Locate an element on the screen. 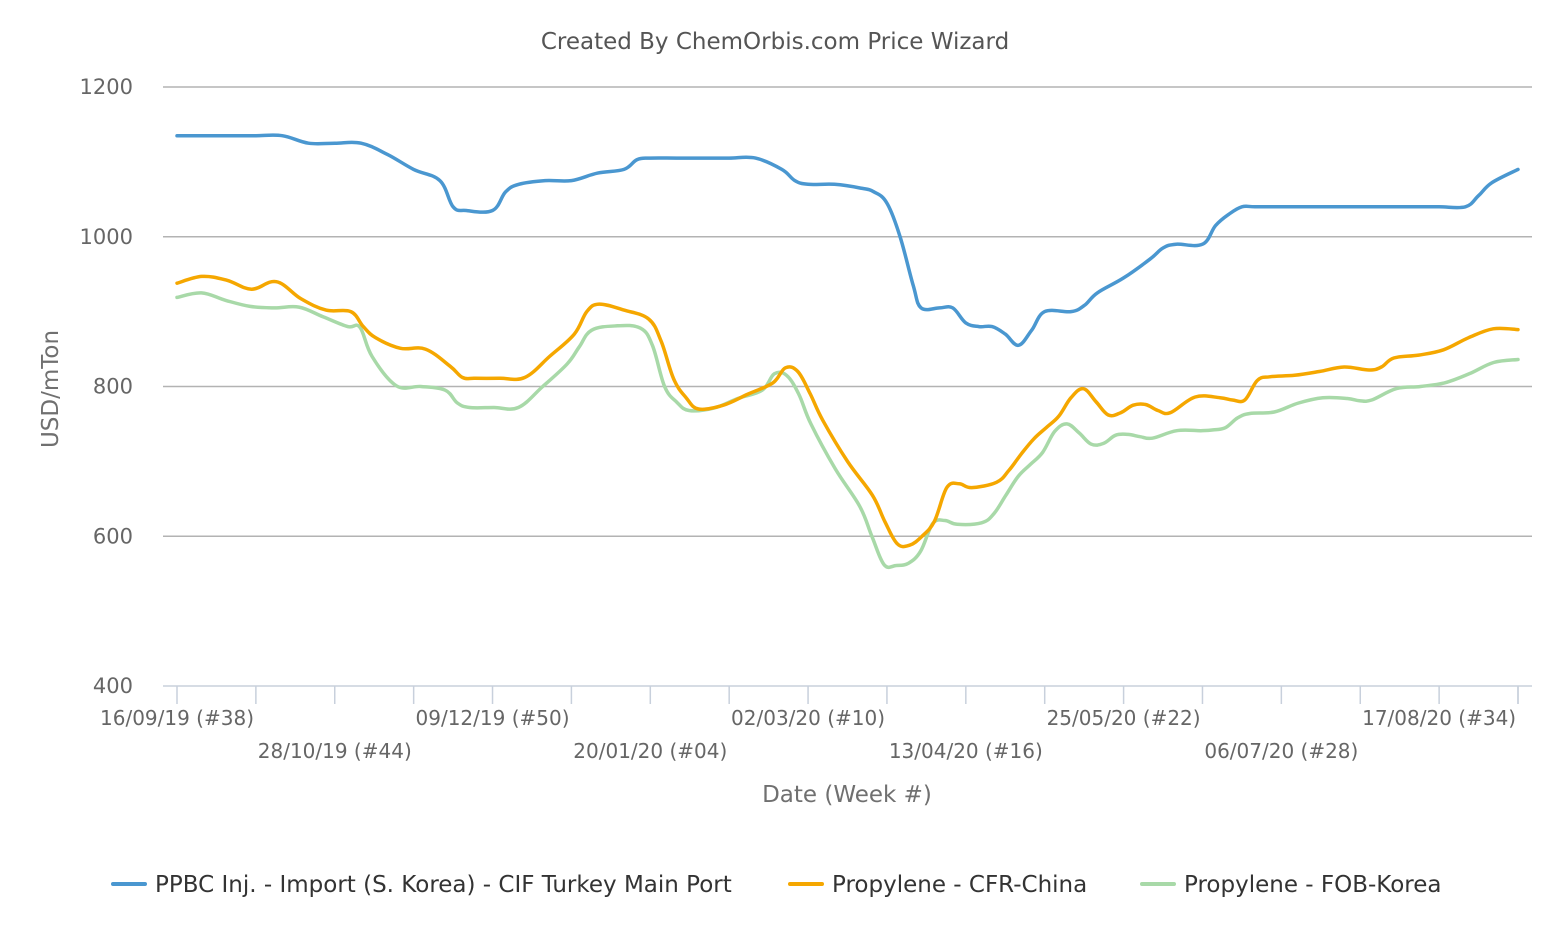  legend-item-3: Propylene - FOB-Korea is located at coordinates (1291, 885).